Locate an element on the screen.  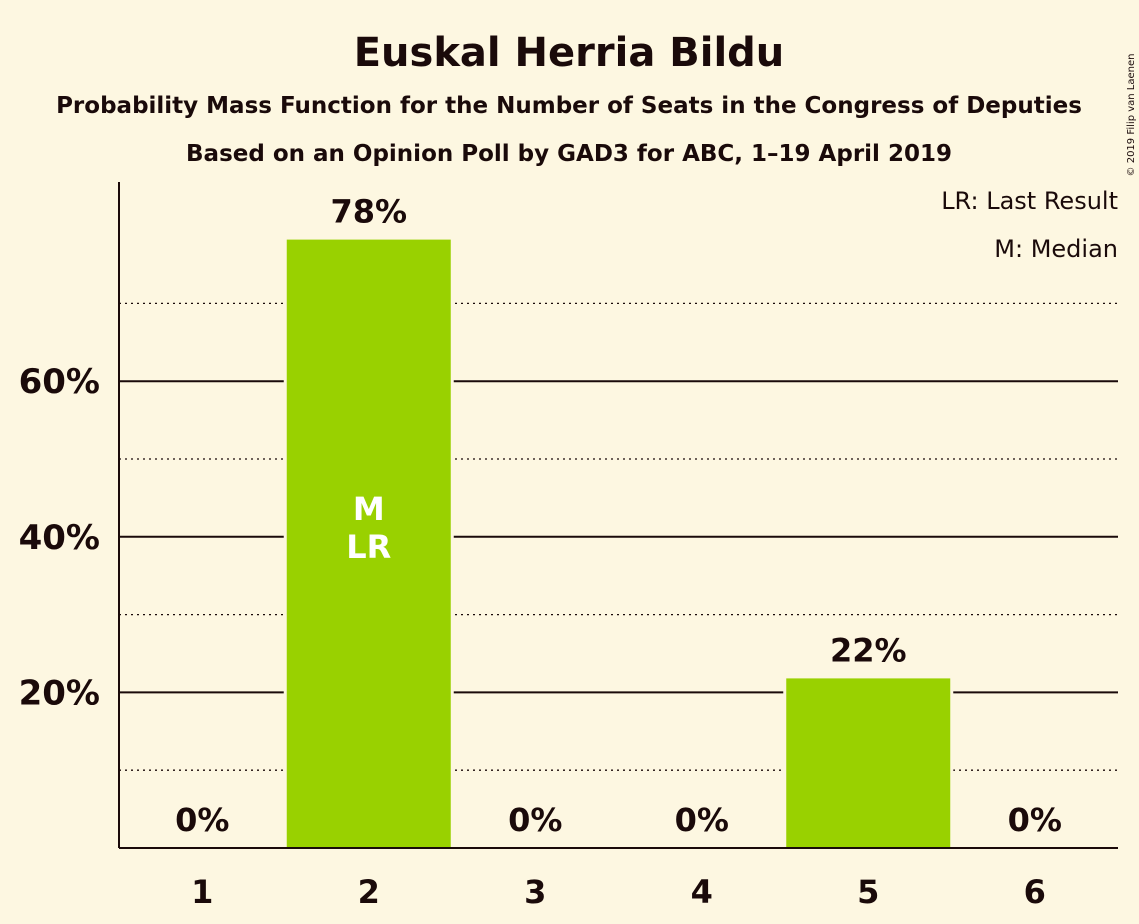
legend-entry: LR: Last Result is located at coordinates (1029, 201).